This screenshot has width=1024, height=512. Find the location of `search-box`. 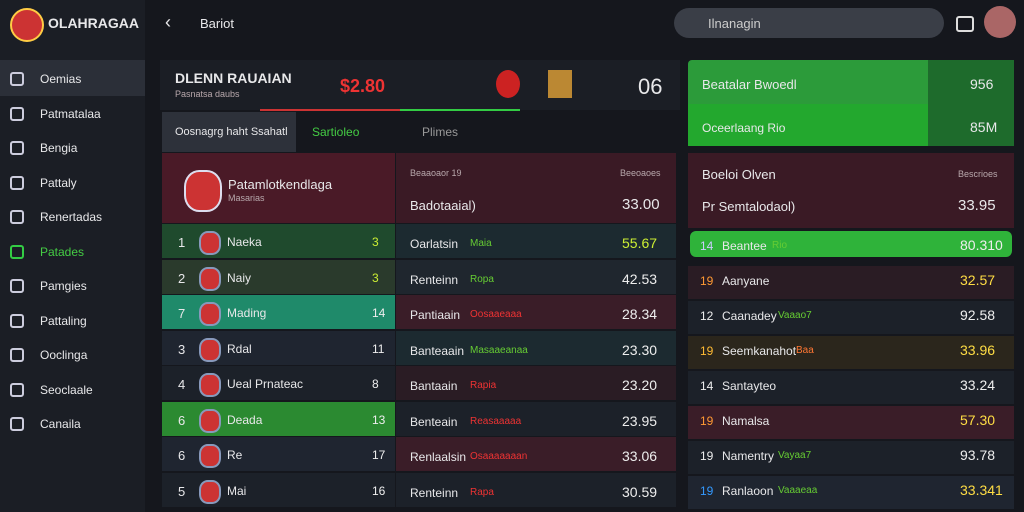

search-box is located at coordinates (809, 23).